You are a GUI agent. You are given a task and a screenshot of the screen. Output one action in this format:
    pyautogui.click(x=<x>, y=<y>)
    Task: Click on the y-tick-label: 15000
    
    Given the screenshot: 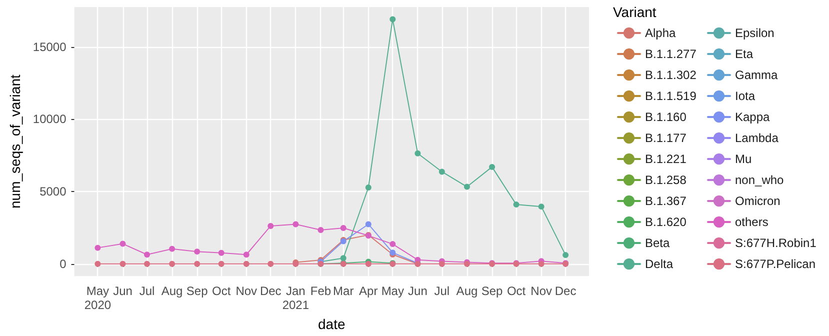 What is the action you would take?
    pyautogui.click(x=49, y=47)
    